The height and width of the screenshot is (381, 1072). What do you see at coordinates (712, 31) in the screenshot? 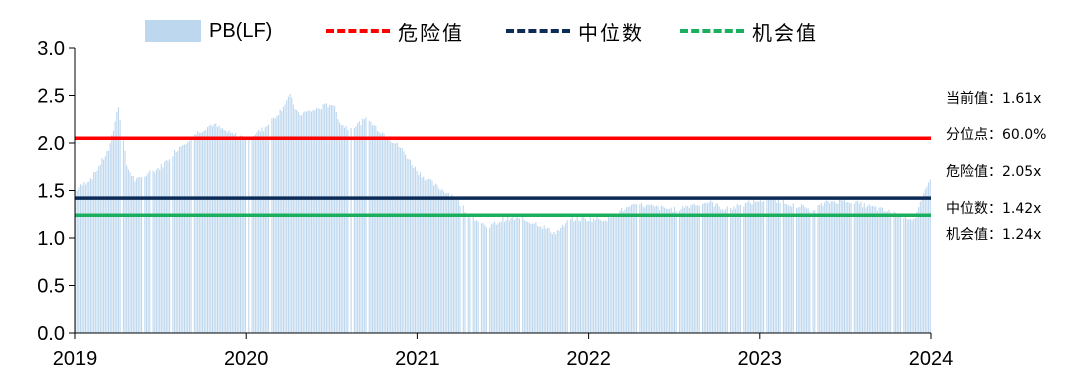
I see `legend-swatch-opportunity` at bounding box center [712, 31].